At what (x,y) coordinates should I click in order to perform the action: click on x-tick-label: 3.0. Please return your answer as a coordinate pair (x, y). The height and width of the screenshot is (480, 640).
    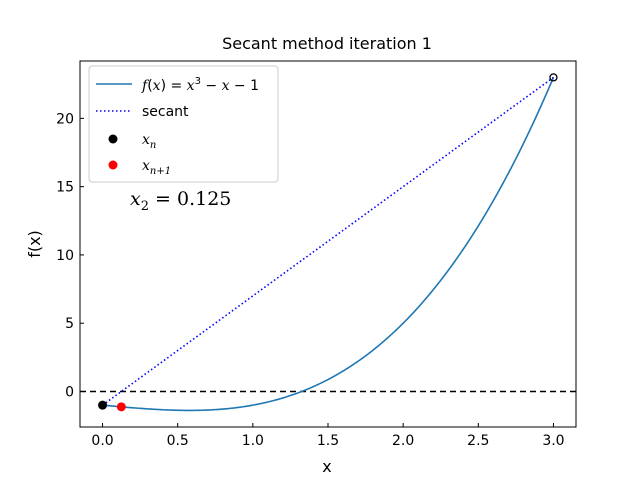
    Looking at the image, I should click on (553, 441).